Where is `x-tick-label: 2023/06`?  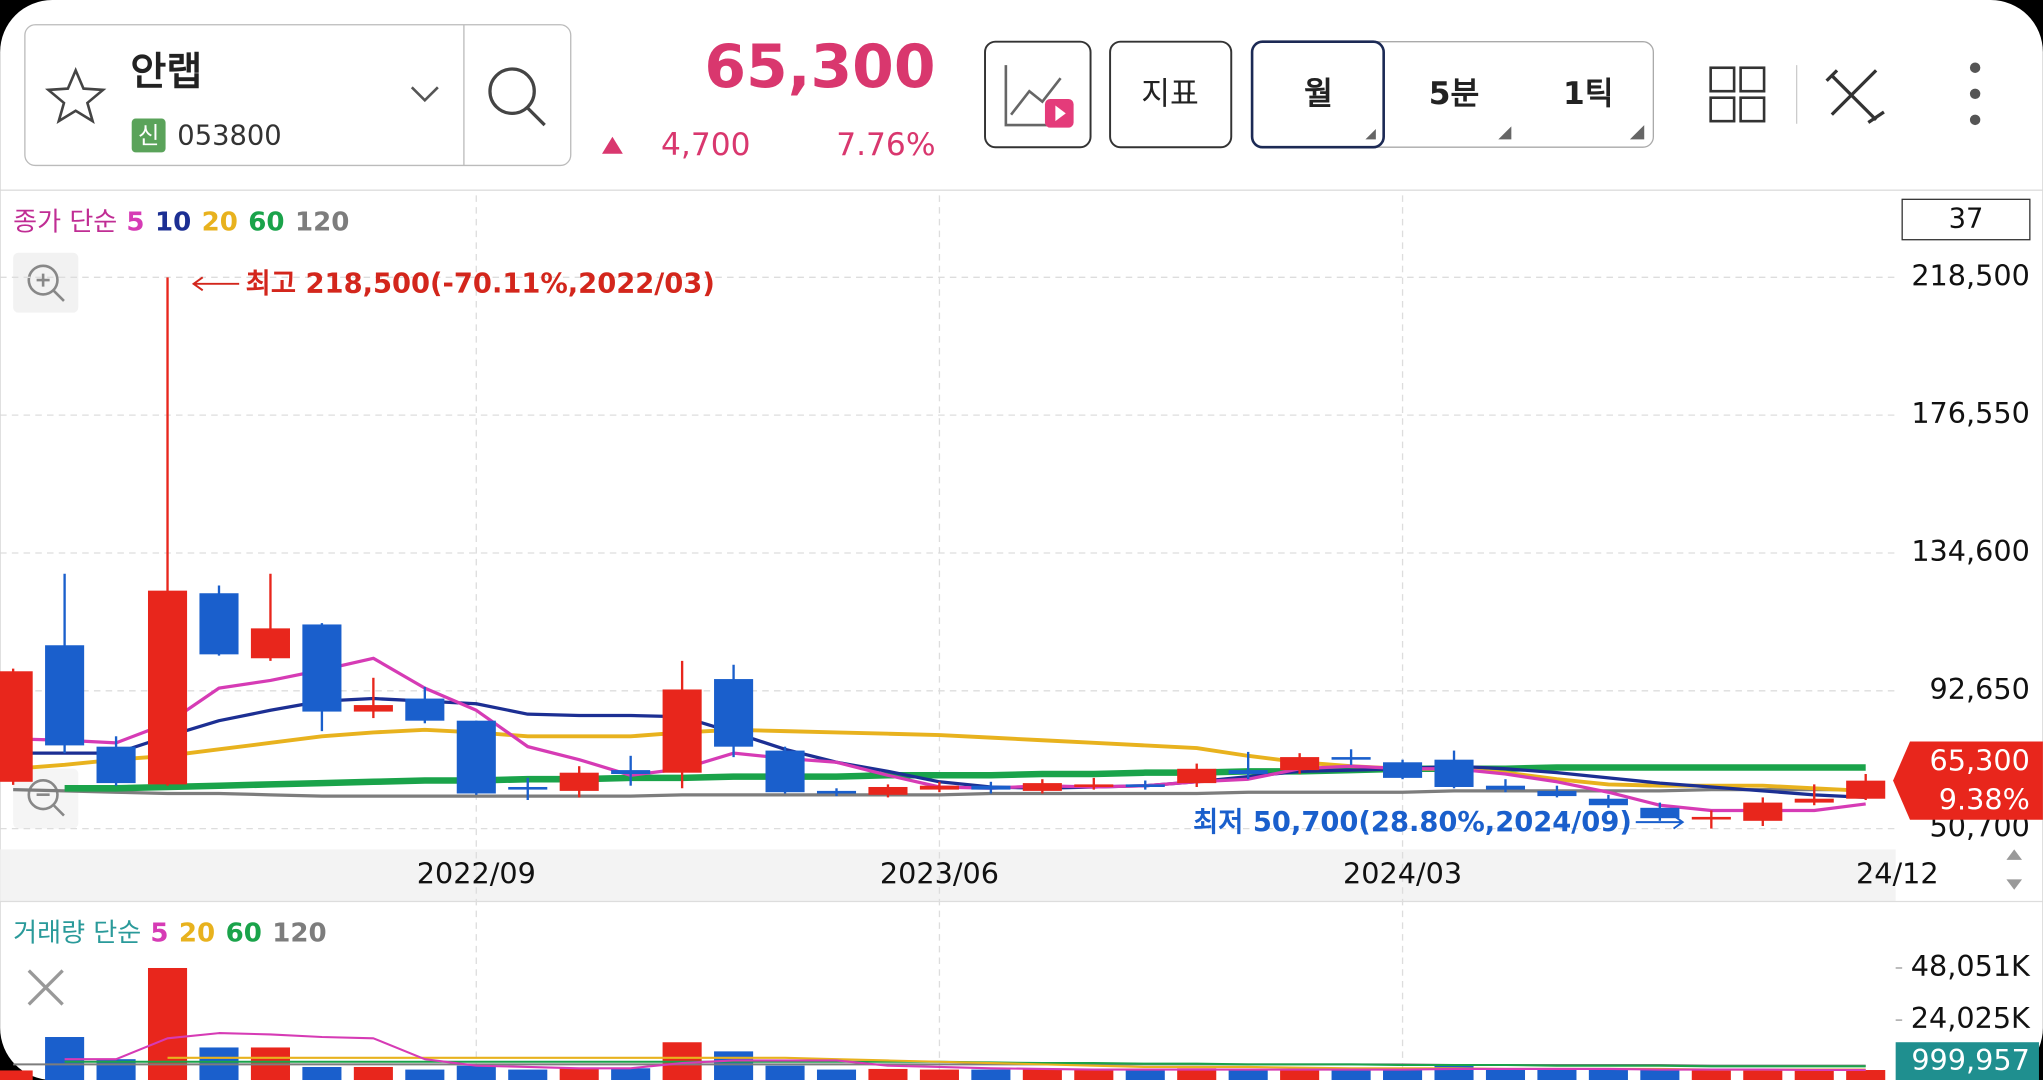
x-tick-label: 2023/06 is located at coordinates (939, 873).